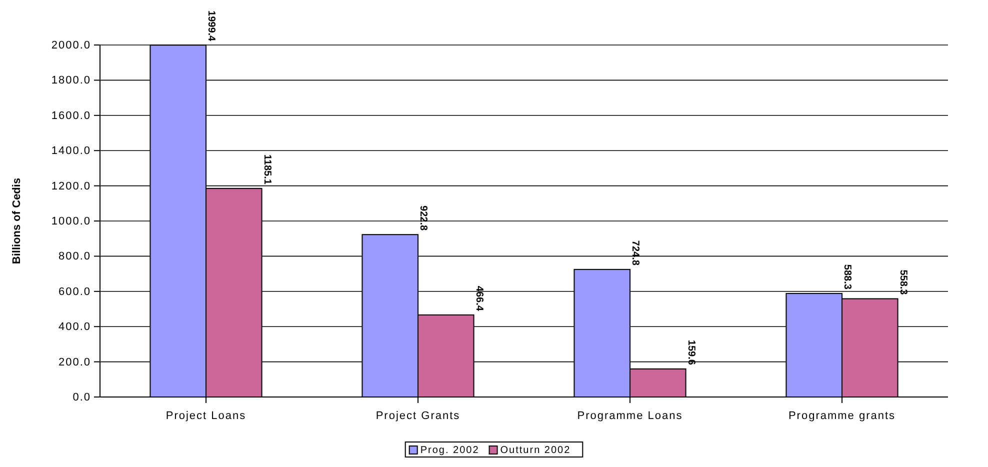 The image size is (988, 467). Describe the element at coordinates (478, 299) in the screenshot. I see `data-label: 466.4` at that location.